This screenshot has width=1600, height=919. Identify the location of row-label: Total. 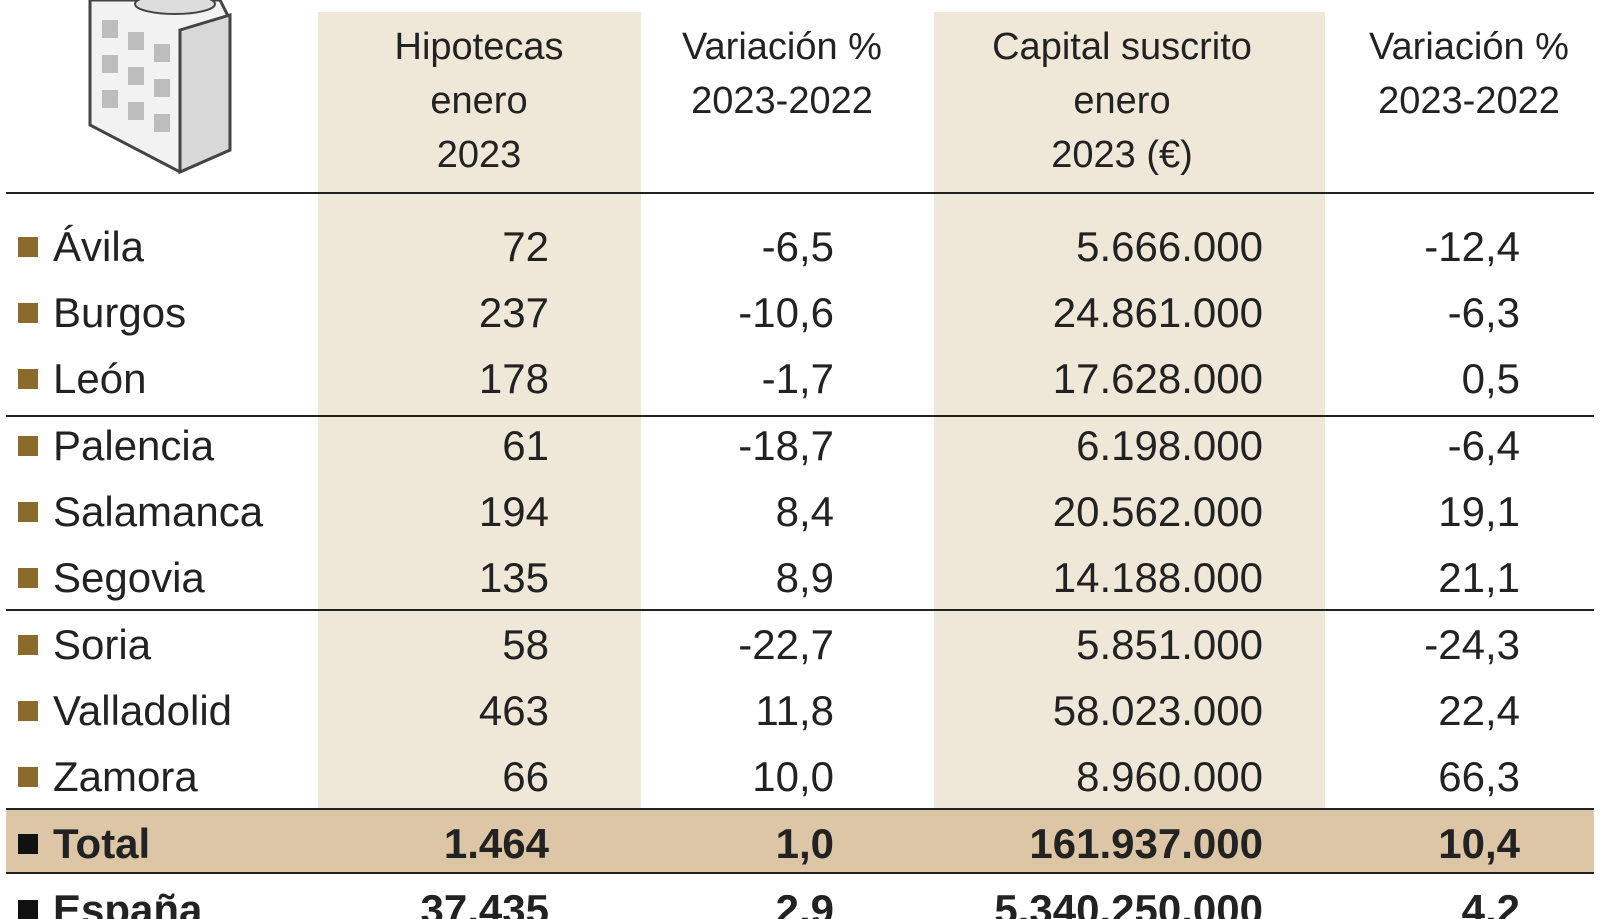
(102, 843).